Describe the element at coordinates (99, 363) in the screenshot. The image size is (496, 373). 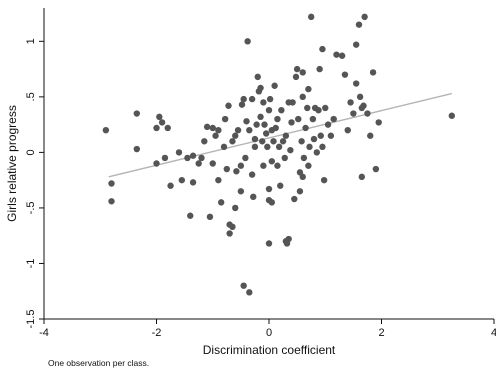
I see `footnote: One observation per class.` at that location.